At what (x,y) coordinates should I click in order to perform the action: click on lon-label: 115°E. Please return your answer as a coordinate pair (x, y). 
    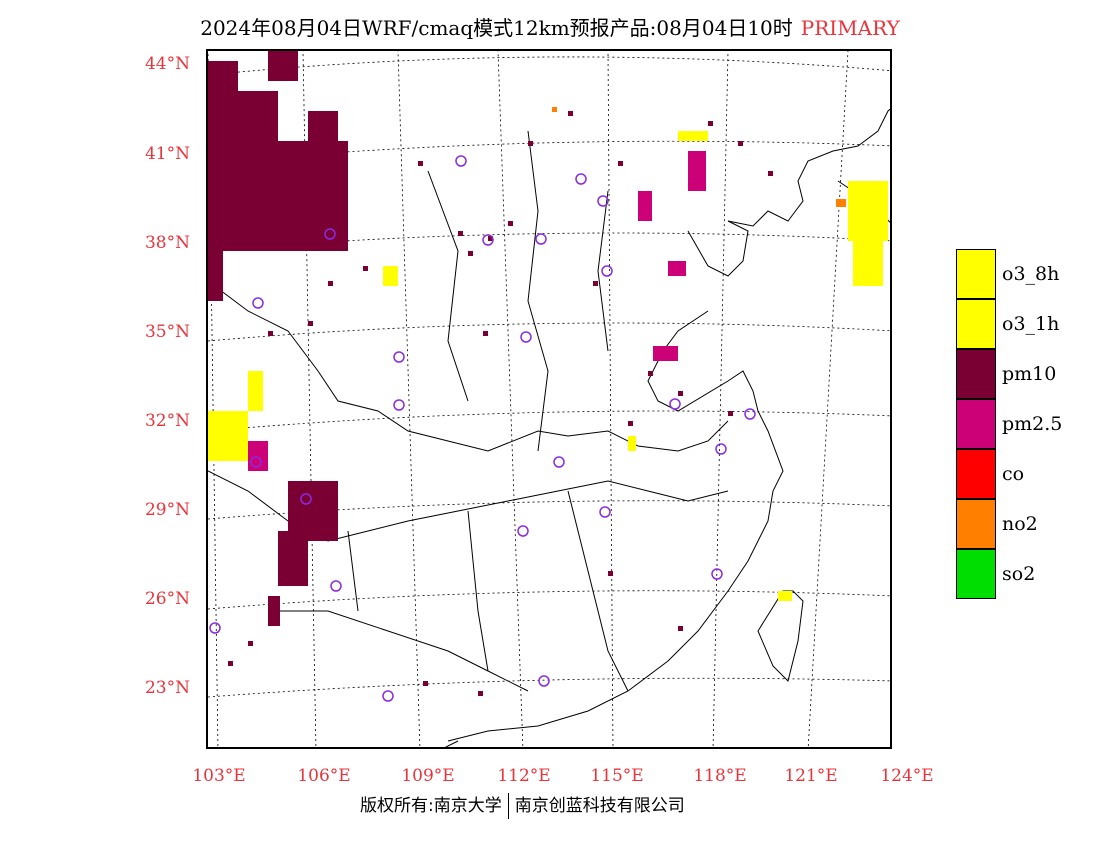
    Looking at the image, I should click on (617, 776).